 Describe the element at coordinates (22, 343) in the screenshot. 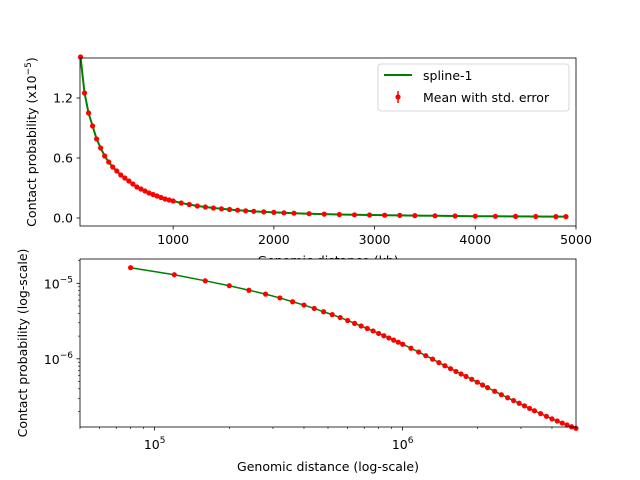

I see `bottom-y-axis-label: Contact probability (log-scale)` at that location.